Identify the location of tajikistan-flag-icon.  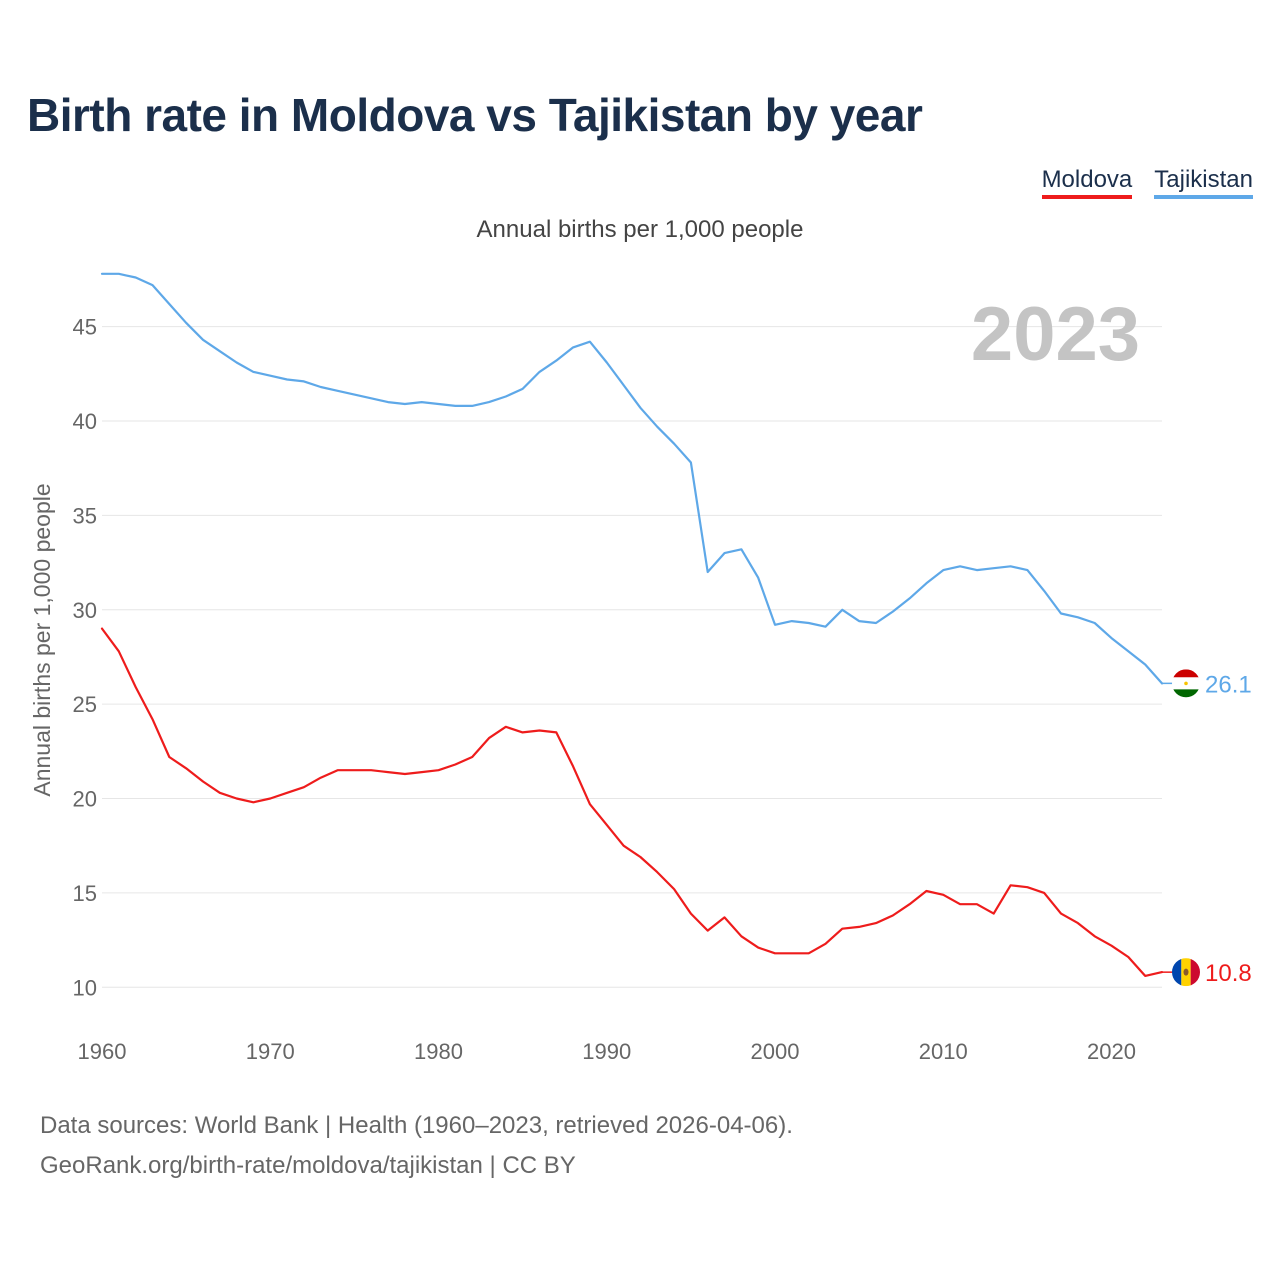
(1186, 683).